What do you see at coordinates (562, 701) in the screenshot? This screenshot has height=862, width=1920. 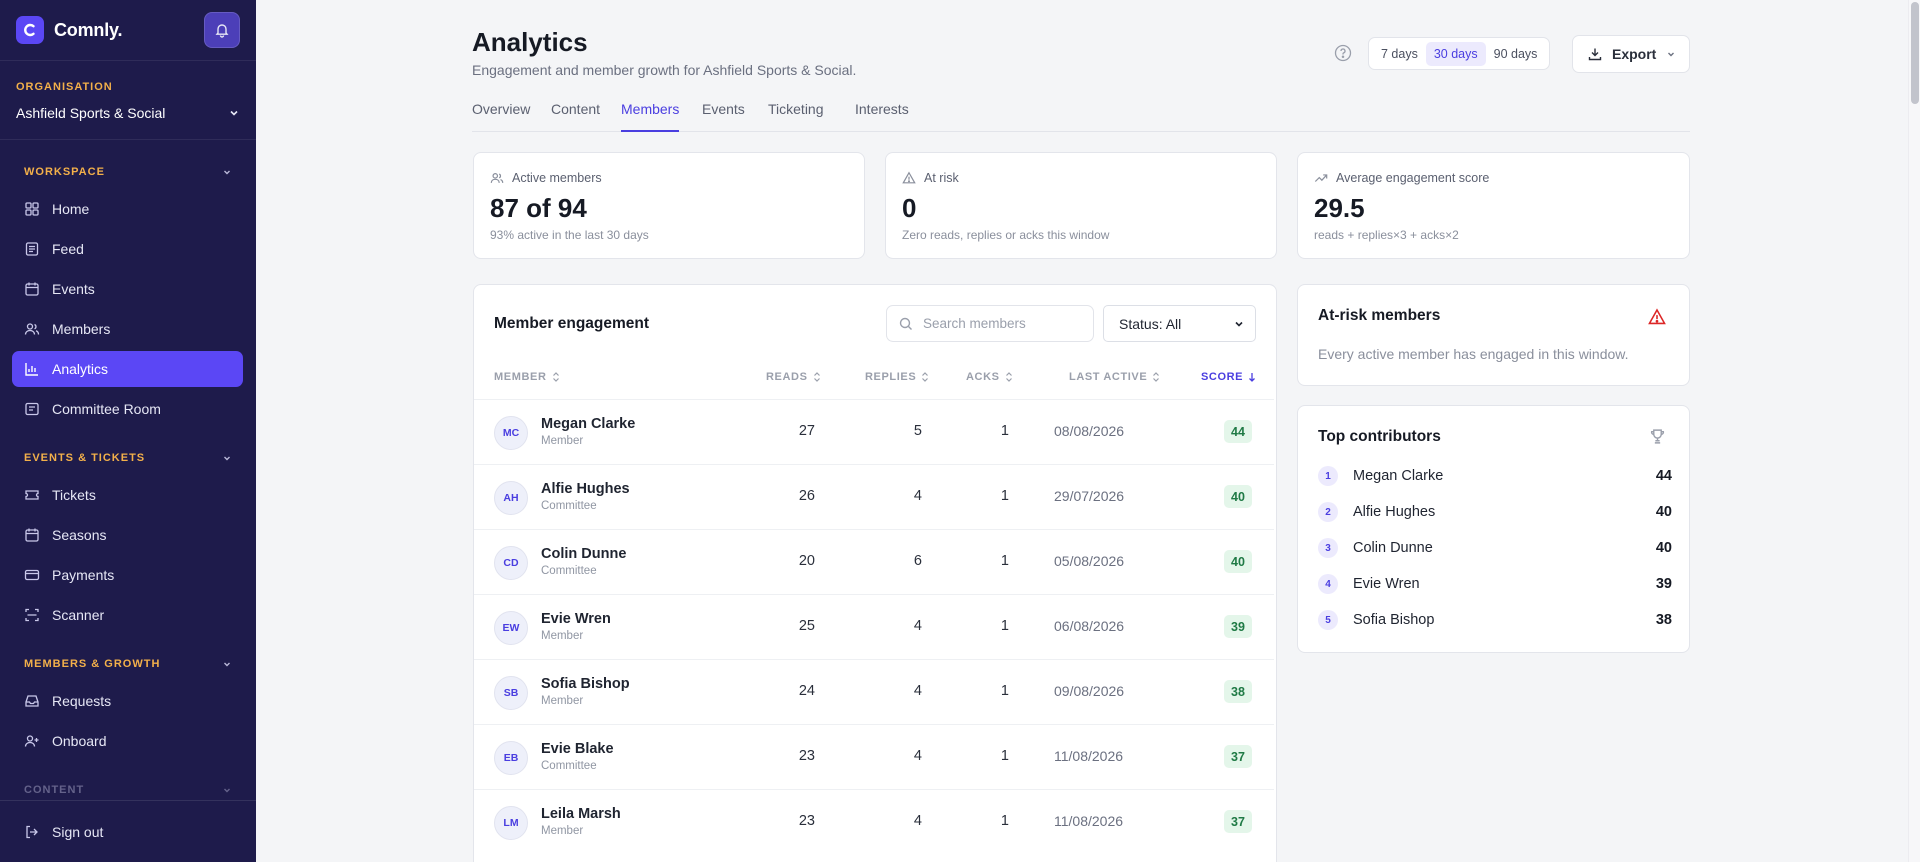 I see `member-role: Member` at bounding box center [562, 701].